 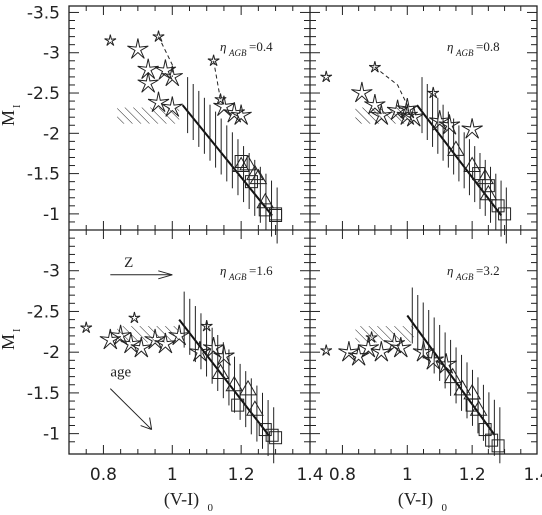 I want to click on panel-label-value: =1.6, so click(x=261, y=270).